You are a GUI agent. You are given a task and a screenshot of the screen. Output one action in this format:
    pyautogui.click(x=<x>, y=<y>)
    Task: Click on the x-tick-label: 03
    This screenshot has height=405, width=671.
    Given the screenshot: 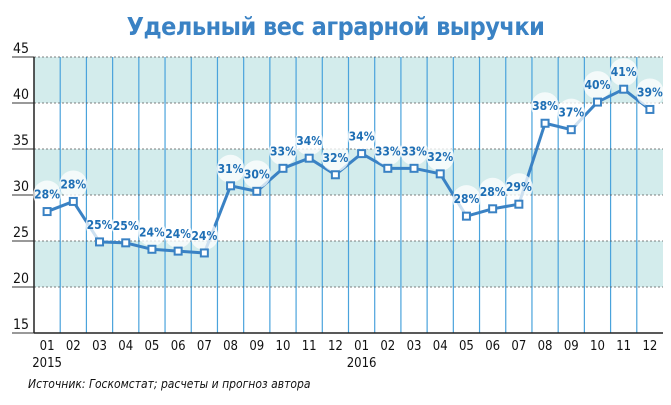 What is the action you would take?
    pyautogui.click(x=414, y=346)
    